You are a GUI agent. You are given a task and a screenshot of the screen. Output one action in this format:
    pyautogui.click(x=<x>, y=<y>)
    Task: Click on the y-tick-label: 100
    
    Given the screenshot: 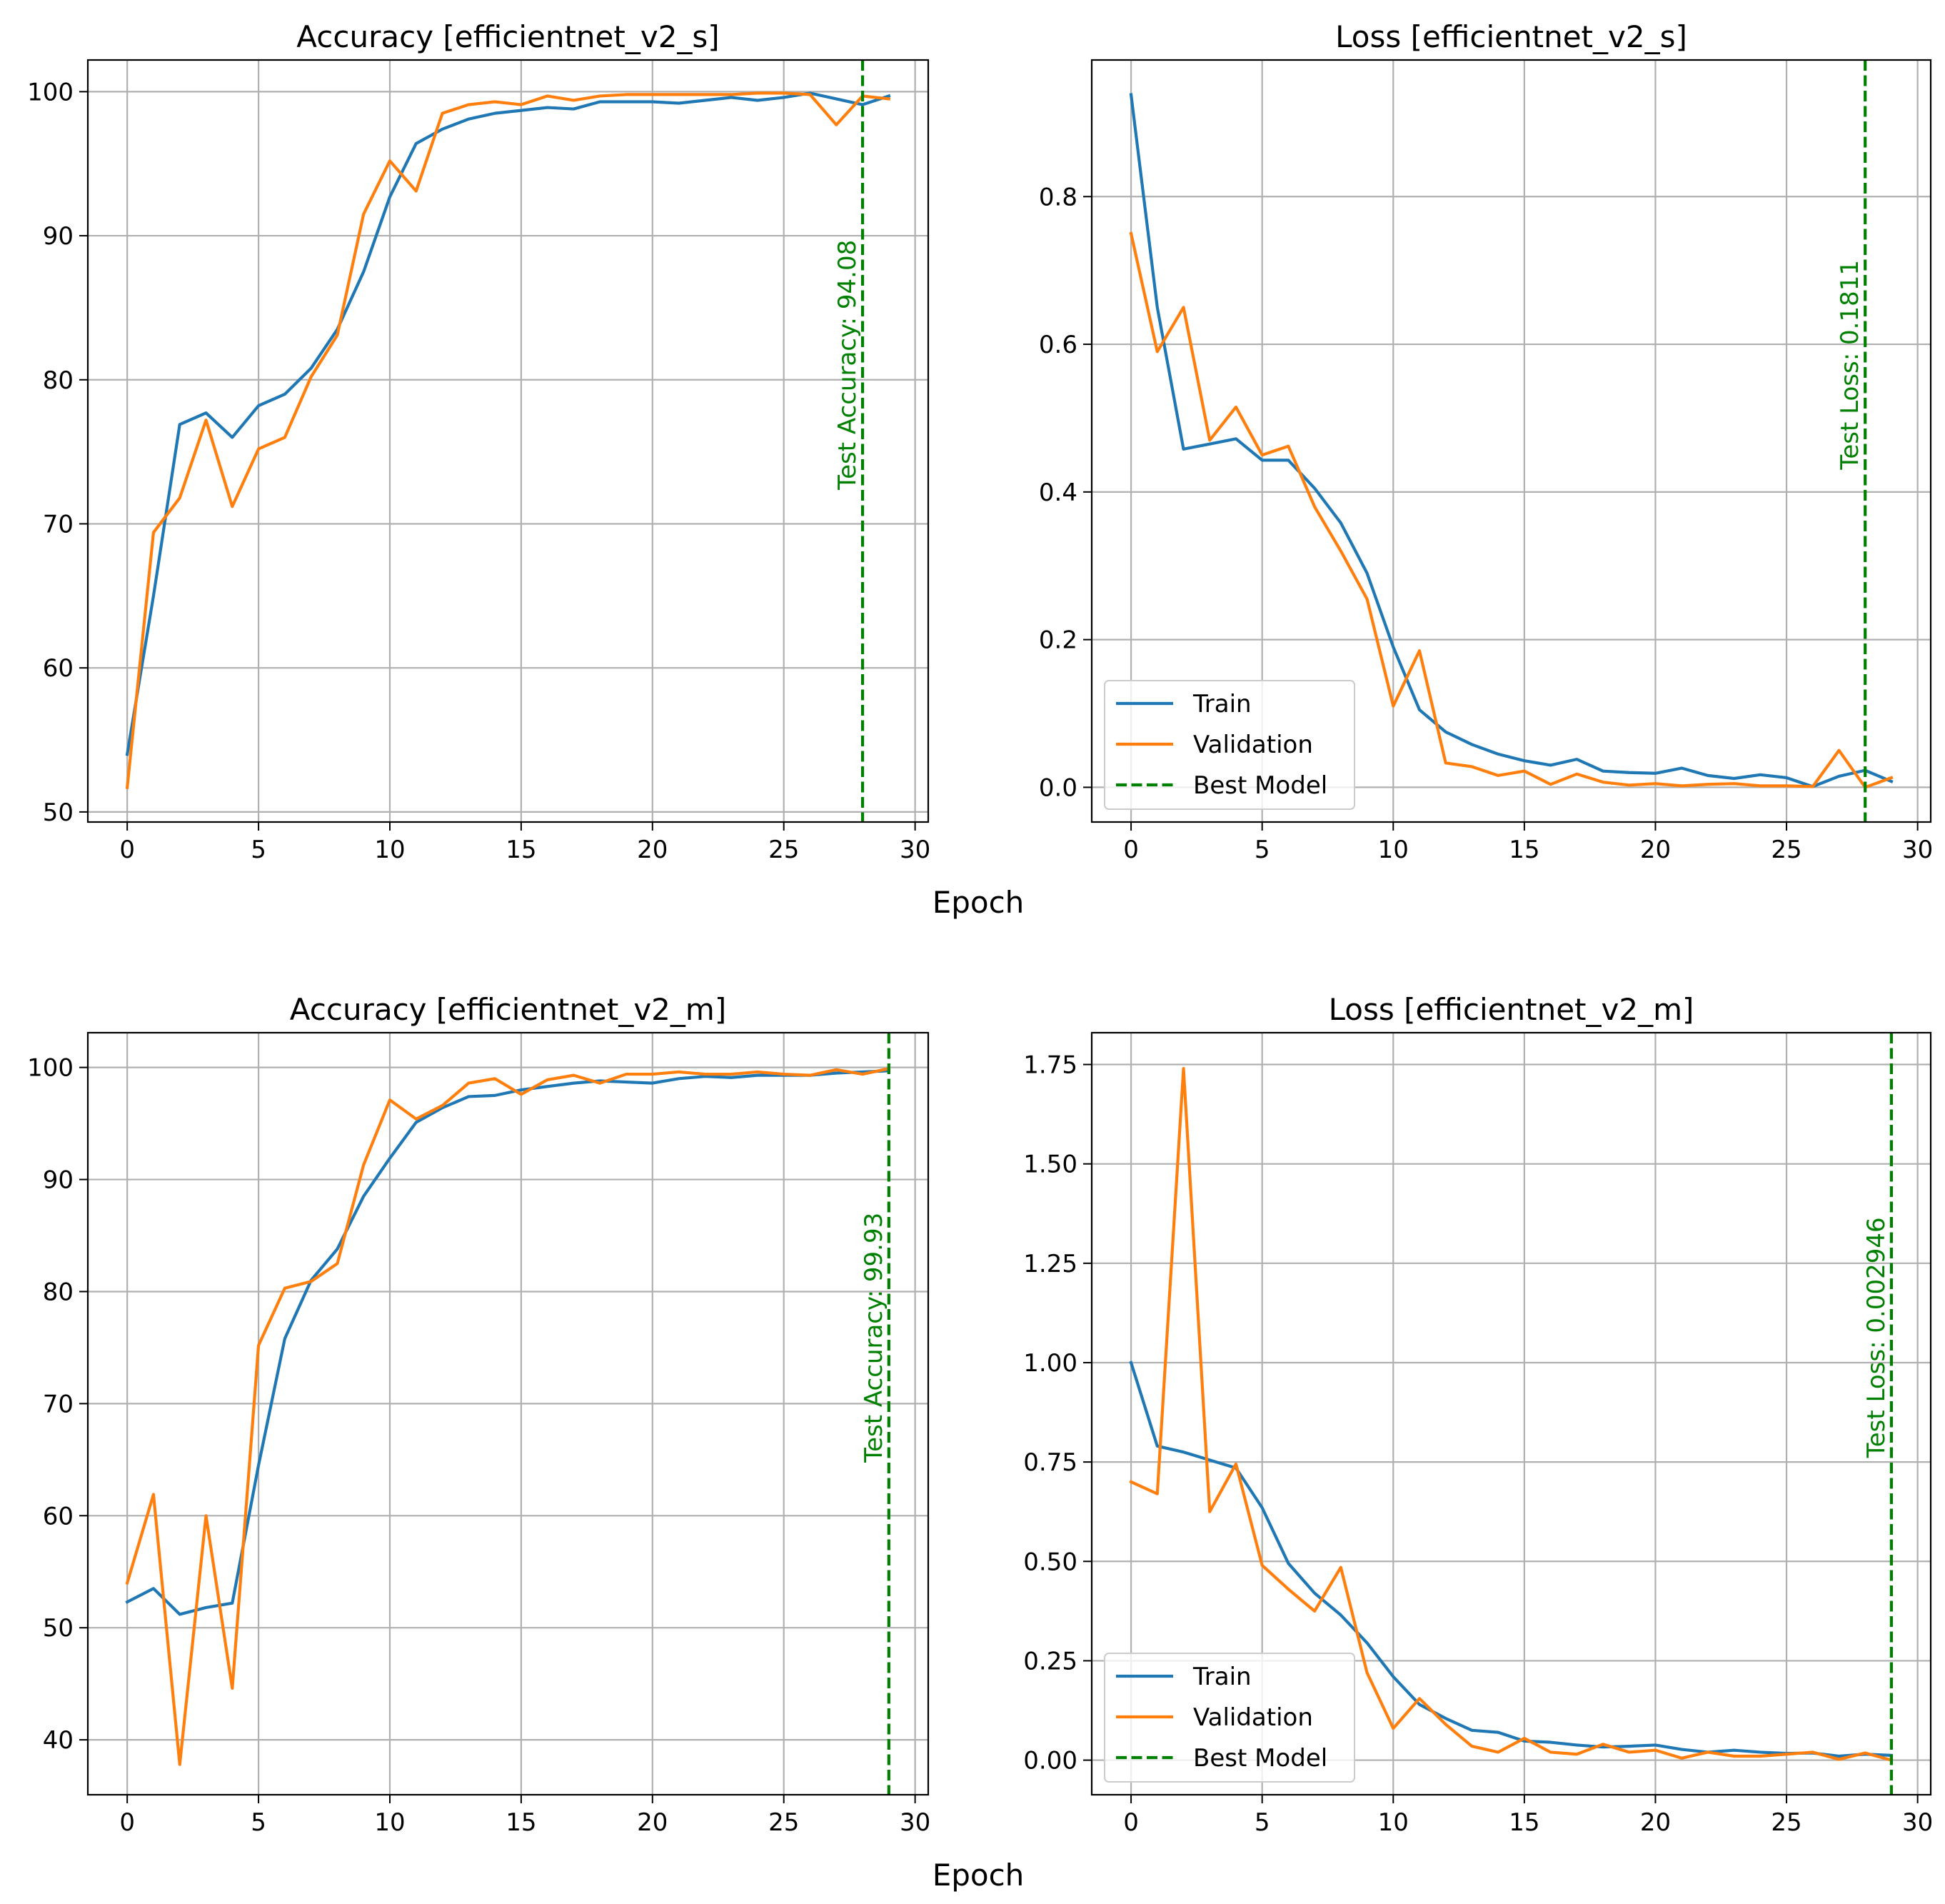 What is the action you would take?
    pyautogui.click(x=51, y=92)
    